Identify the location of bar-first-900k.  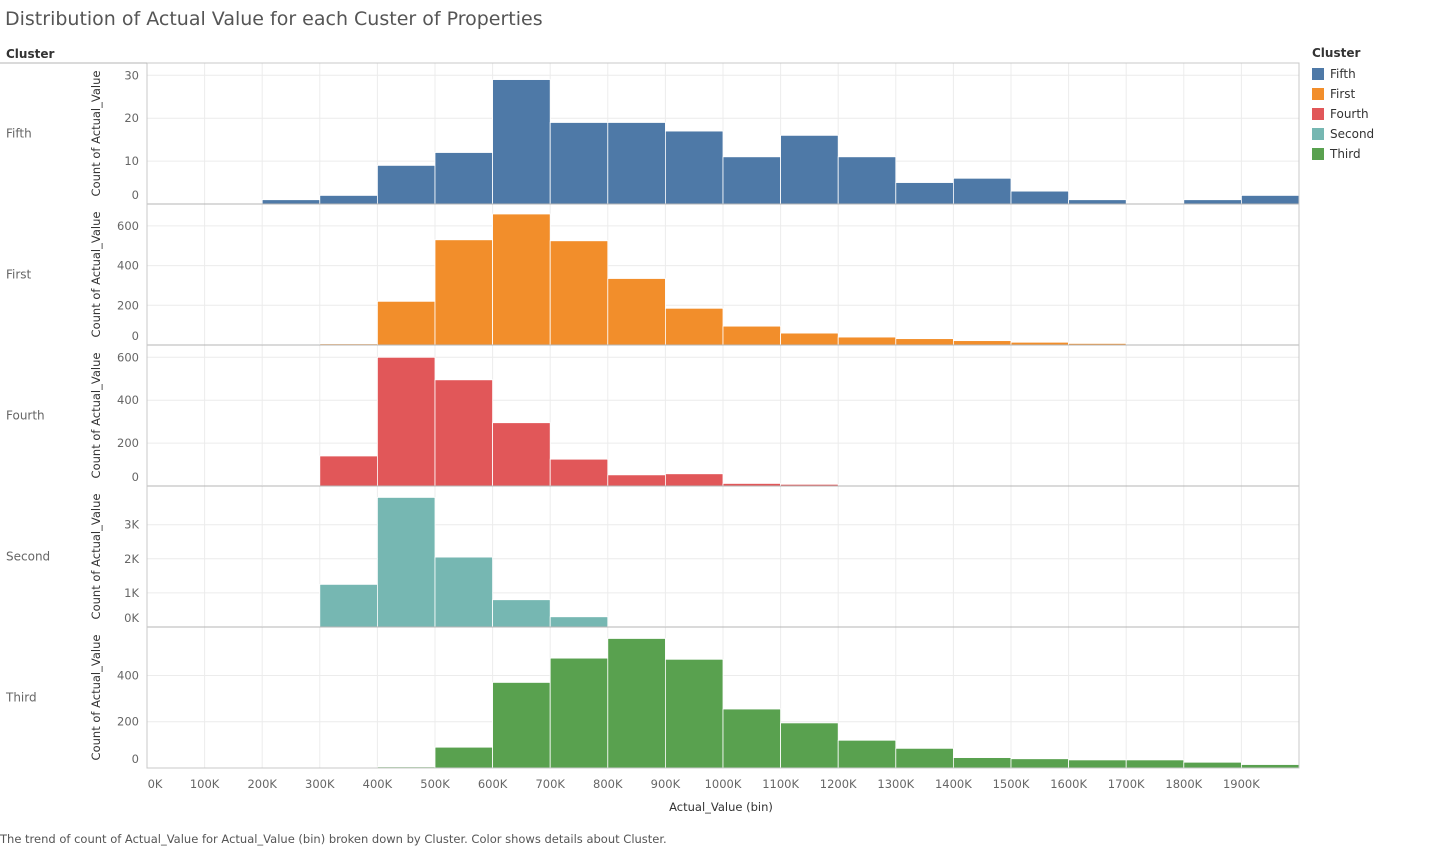
(694, 326).